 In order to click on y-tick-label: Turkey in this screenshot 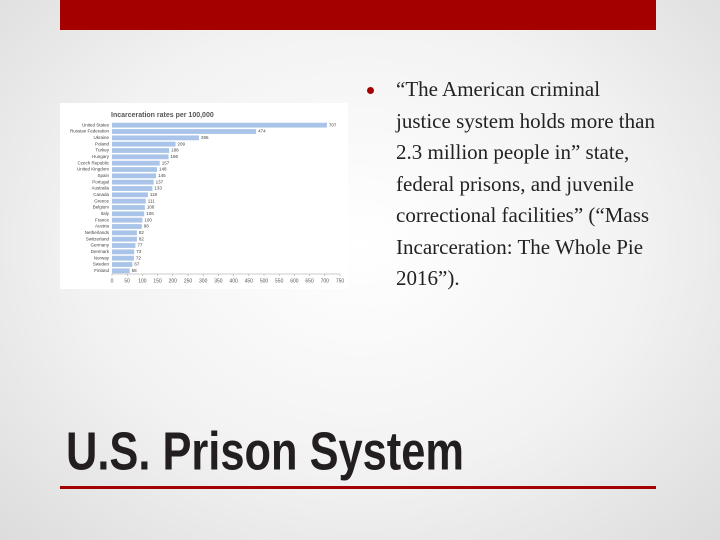, I will do `click(102, 150)`.